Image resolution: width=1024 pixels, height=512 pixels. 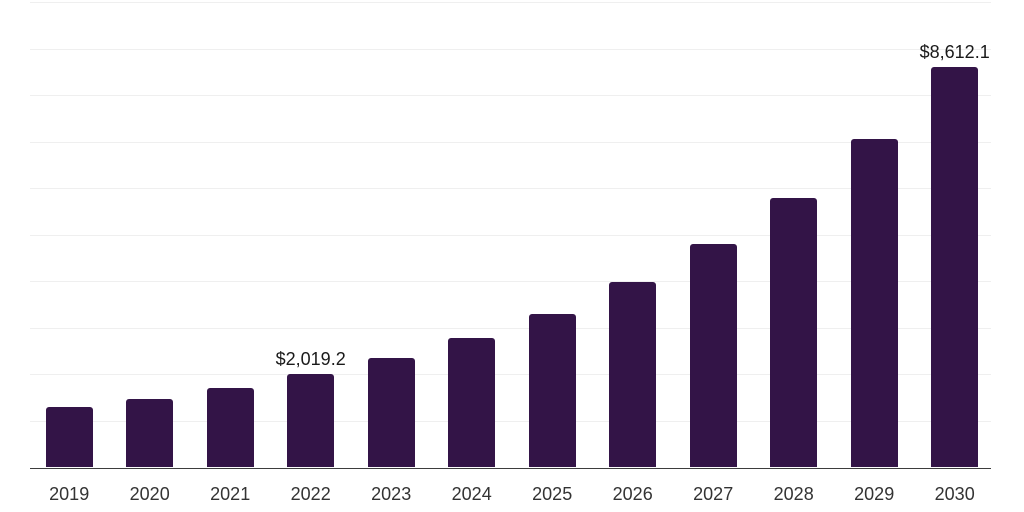 I want to click on x-tick-label: 2019, so click(x=69, y=494).